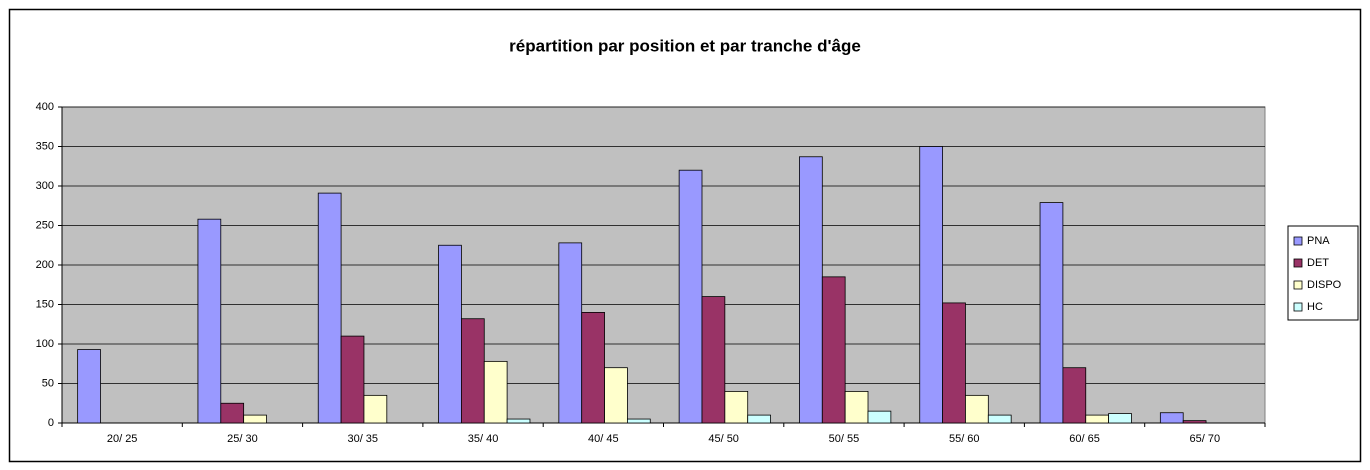 The image size is (1370, 470). What do you see at coordinates (1315, 307) in the screenshot?
I see `legend-label: HC` at bounding box center [1315, 307].